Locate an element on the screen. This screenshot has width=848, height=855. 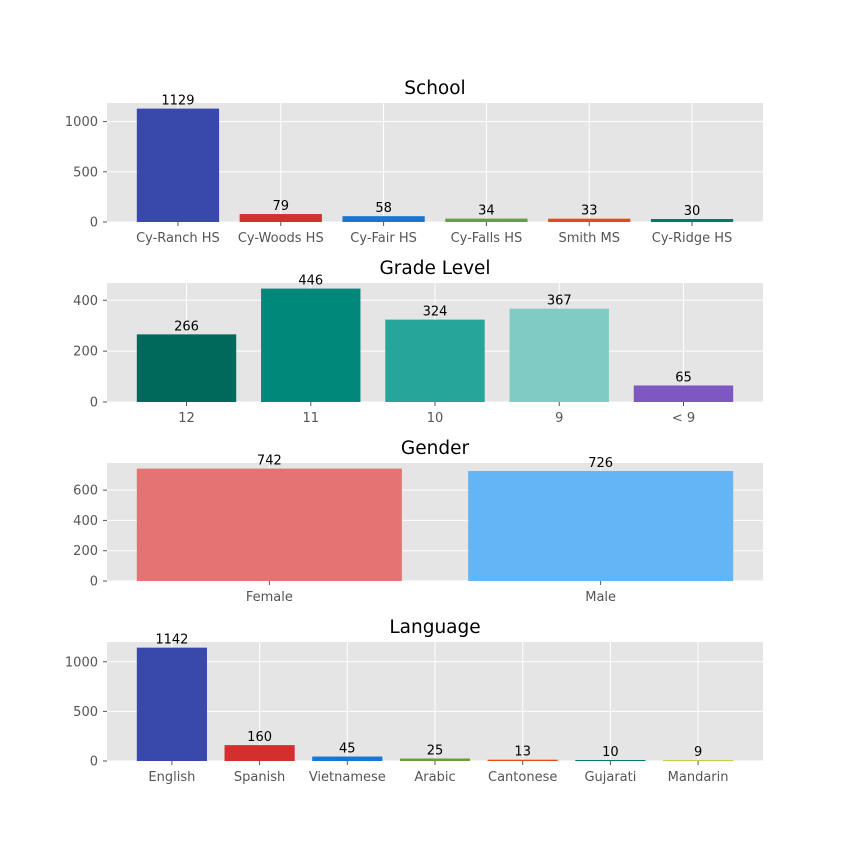
x-tick-label: Arabic is located at coordinates (434, 777).